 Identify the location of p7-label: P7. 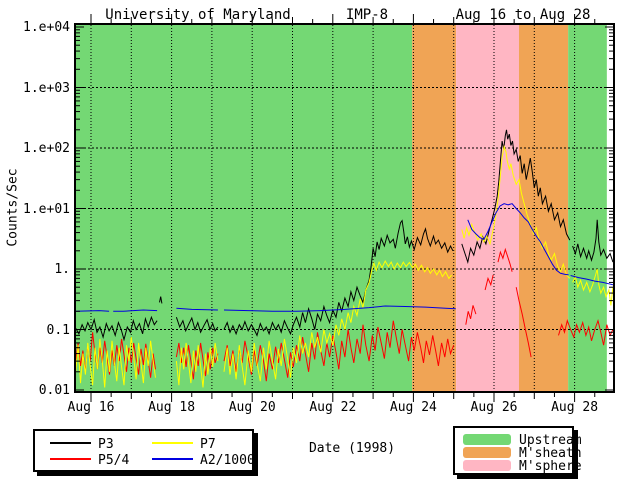
(208, 444).